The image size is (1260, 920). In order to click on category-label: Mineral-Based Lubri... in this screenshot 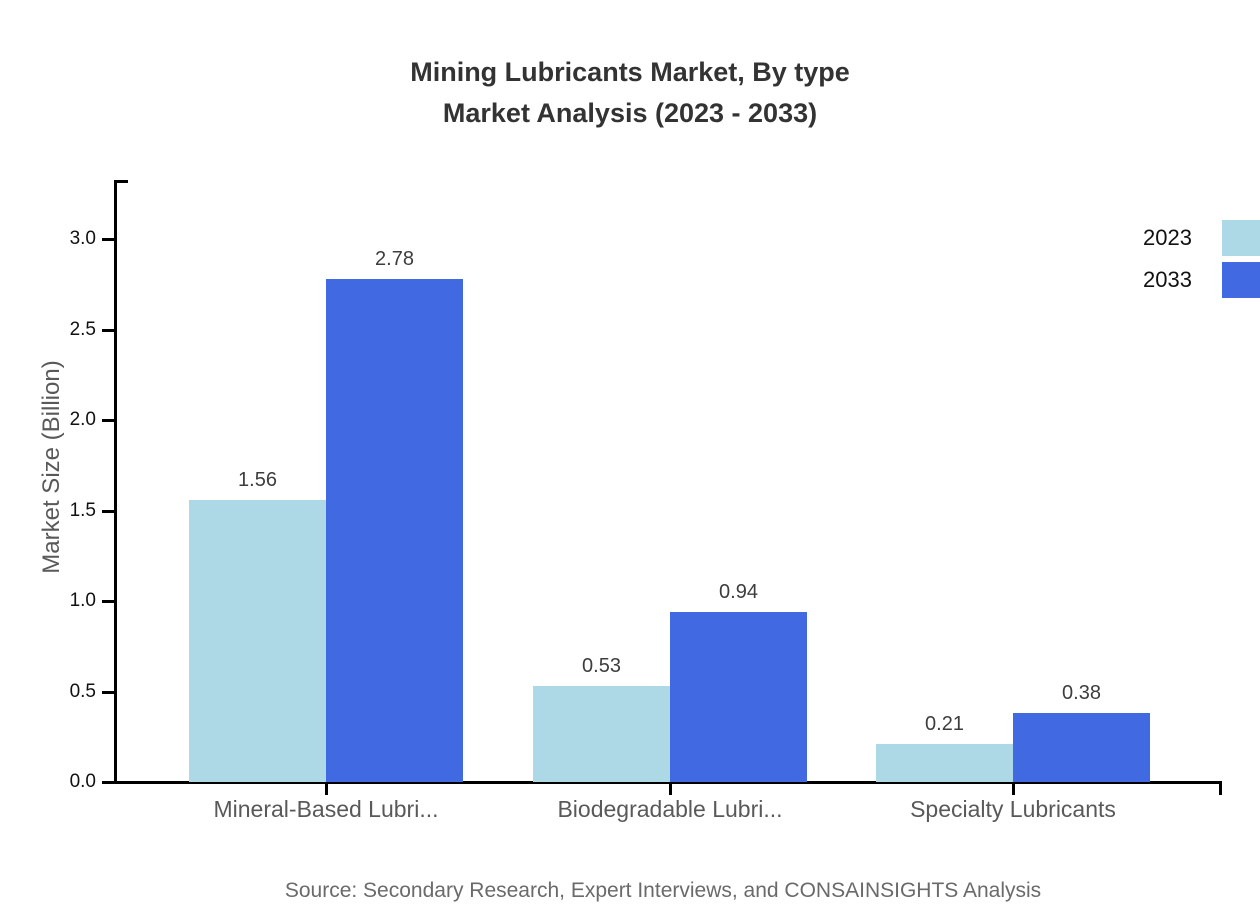, I will do `click(326, 809)`.